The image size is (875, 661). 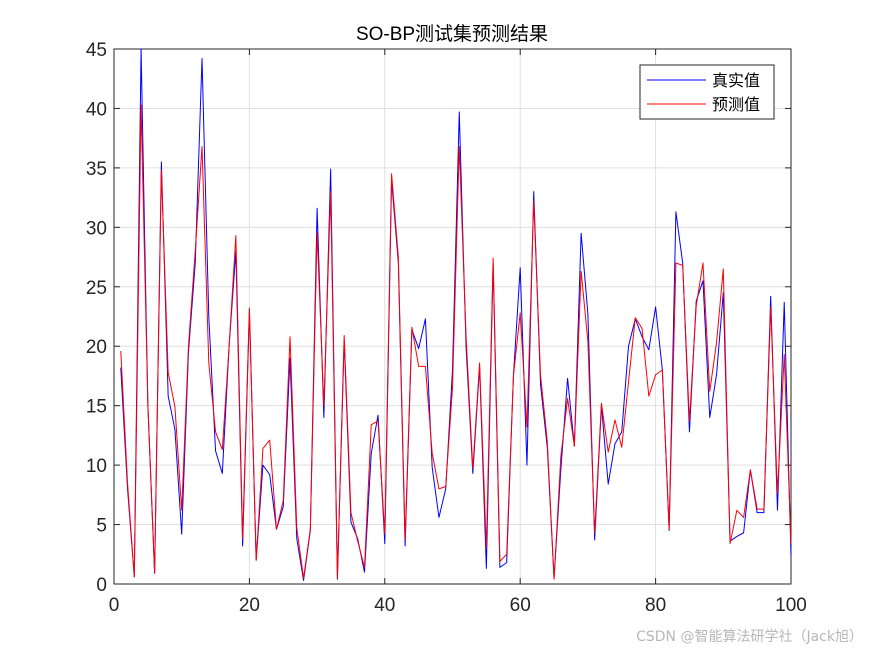 What do you see at coordinates (520, 605) in the screenshot?
I see `x-tick-label: 60` at bounding box center [520, 605].